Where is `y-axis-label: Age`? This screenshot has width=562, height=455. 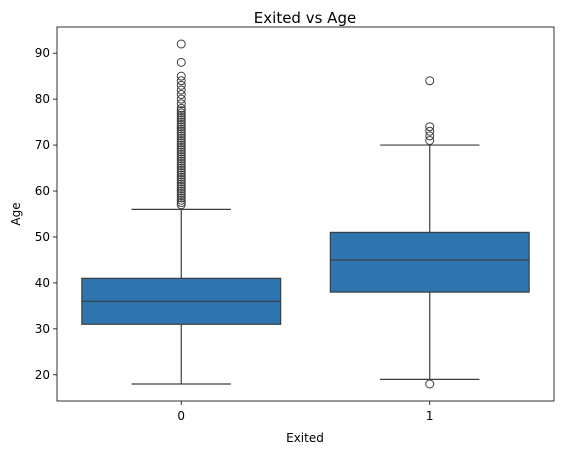 y-axis-label: Age is located at coordinates (16, 213).